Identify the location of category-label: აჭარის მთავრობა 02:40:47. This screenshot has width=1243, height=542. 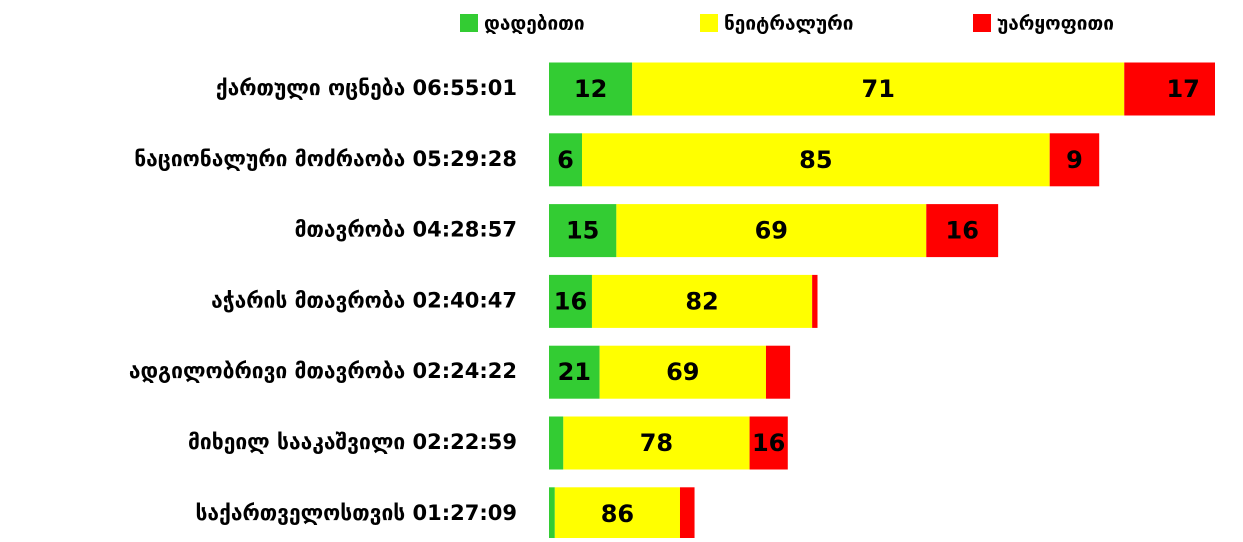
(364, 300).